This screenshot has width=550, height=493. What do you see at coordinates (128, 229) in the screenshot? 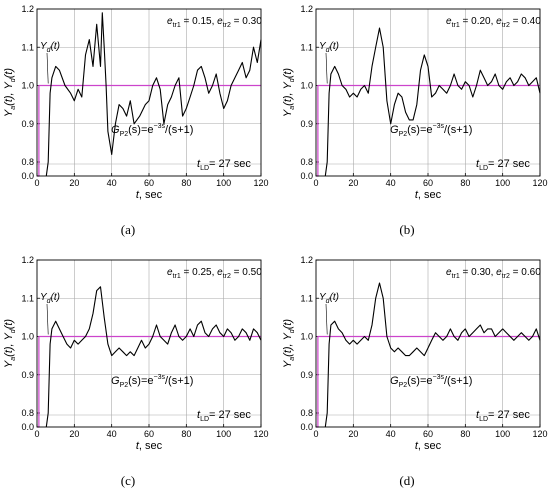
I see `caption-a: (a)` at bounding box center [128, 229].